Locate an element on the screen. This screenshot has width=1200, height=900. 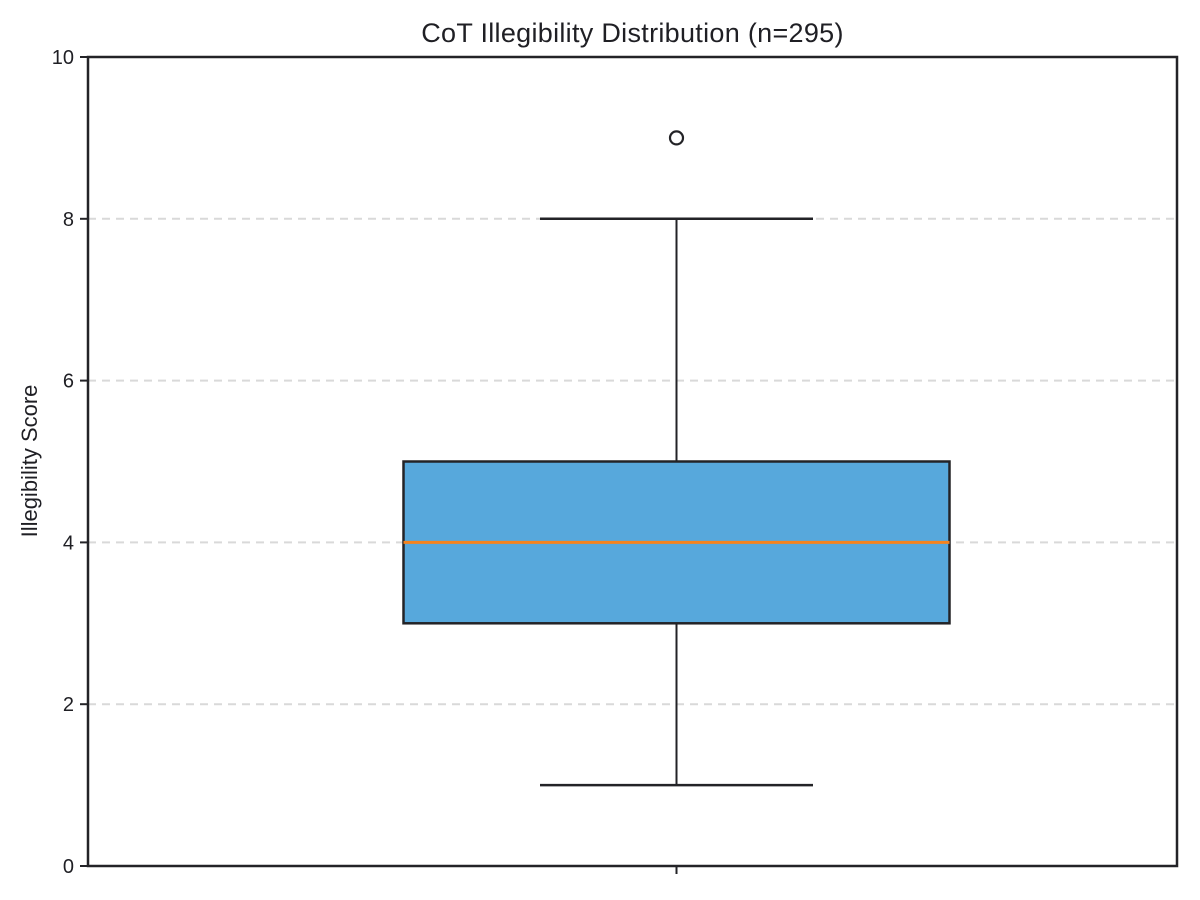
outlier-point is located at coordinates (676, 138).